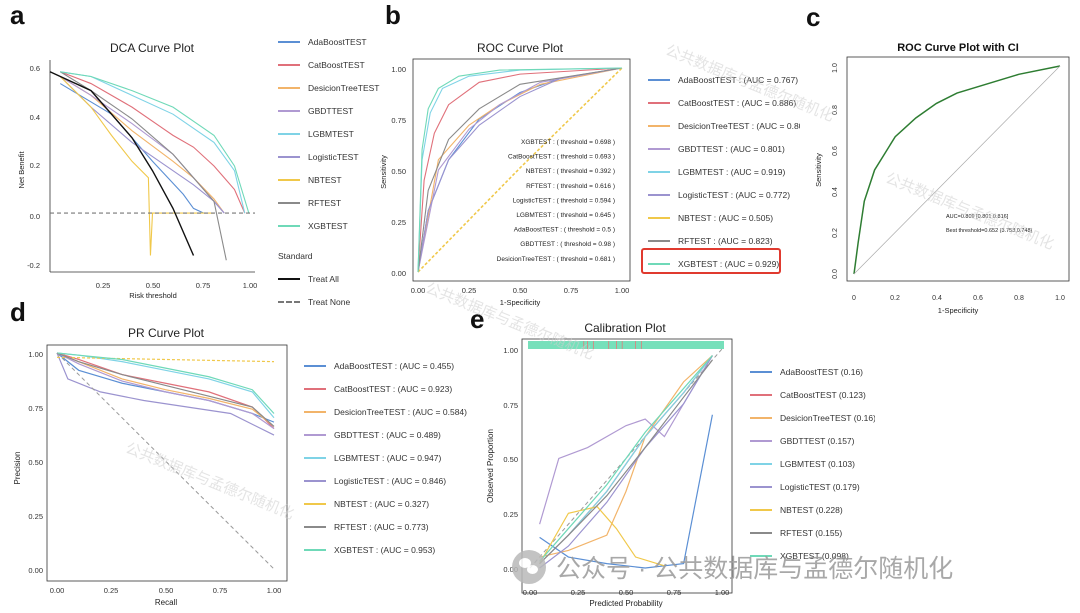  Describe the element at coordinates (978, 298) in the screenshot. I see `roc-ci-xtick: 0.6` at that location.